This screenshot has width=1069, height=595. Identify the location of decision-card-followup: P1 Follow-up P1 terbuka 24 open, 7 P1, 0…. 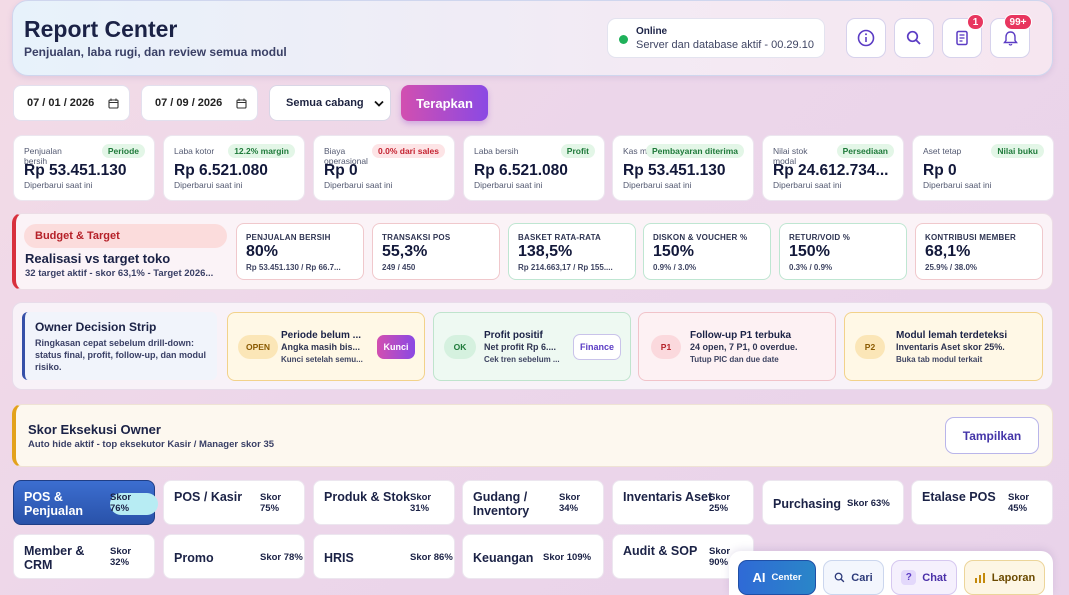
(737, 346).